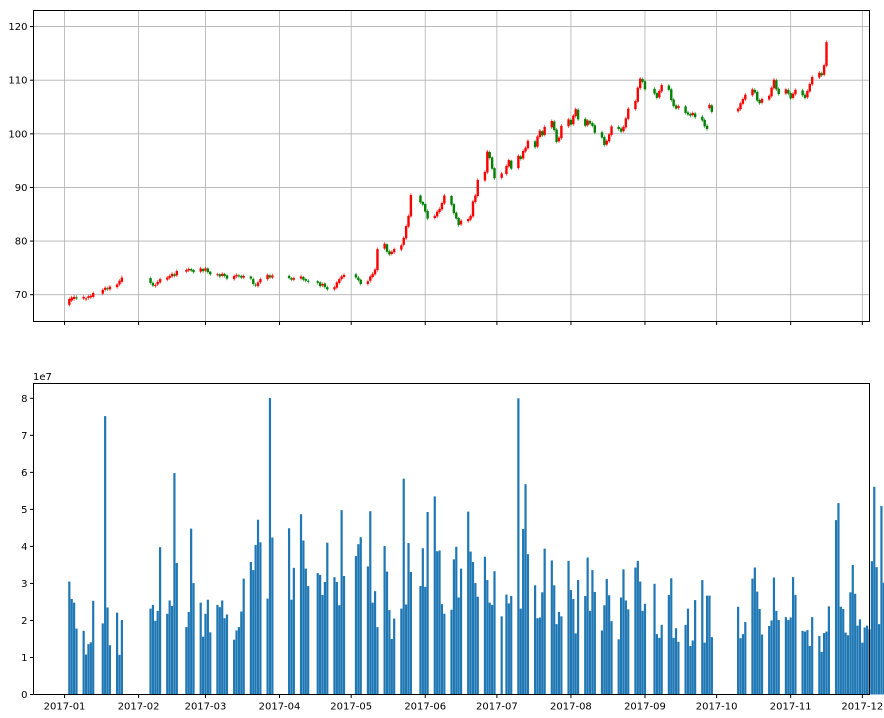 The image size is (884, 718). I want to click on volume-x-tick-label: 2017-06, so click(425, 707).